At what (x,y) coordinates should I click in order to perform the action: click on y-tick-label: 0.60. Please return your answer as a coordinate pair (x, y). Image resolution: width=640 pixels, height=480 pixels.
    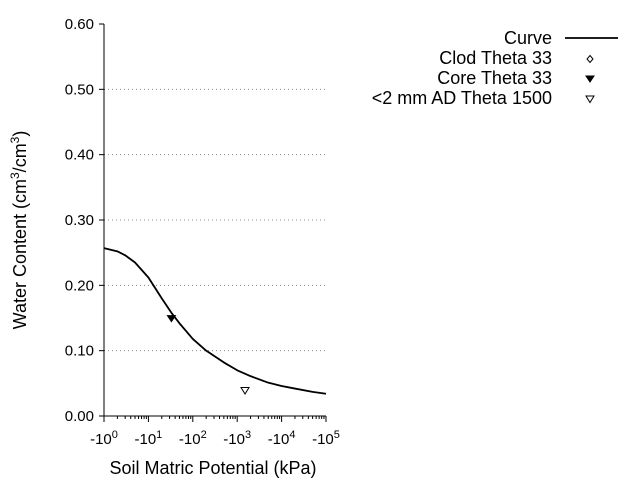
    Looking at the image, I should click on (79, 24).